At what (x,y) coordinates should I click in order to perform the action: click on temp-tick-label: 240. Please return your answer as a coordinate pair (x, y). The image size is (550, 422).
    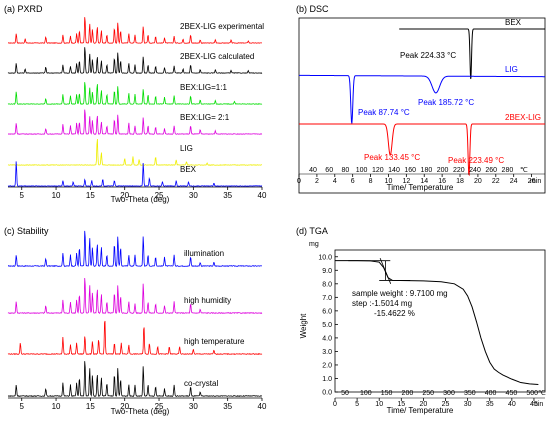
    Looking at the image, I should click on (475, 170).